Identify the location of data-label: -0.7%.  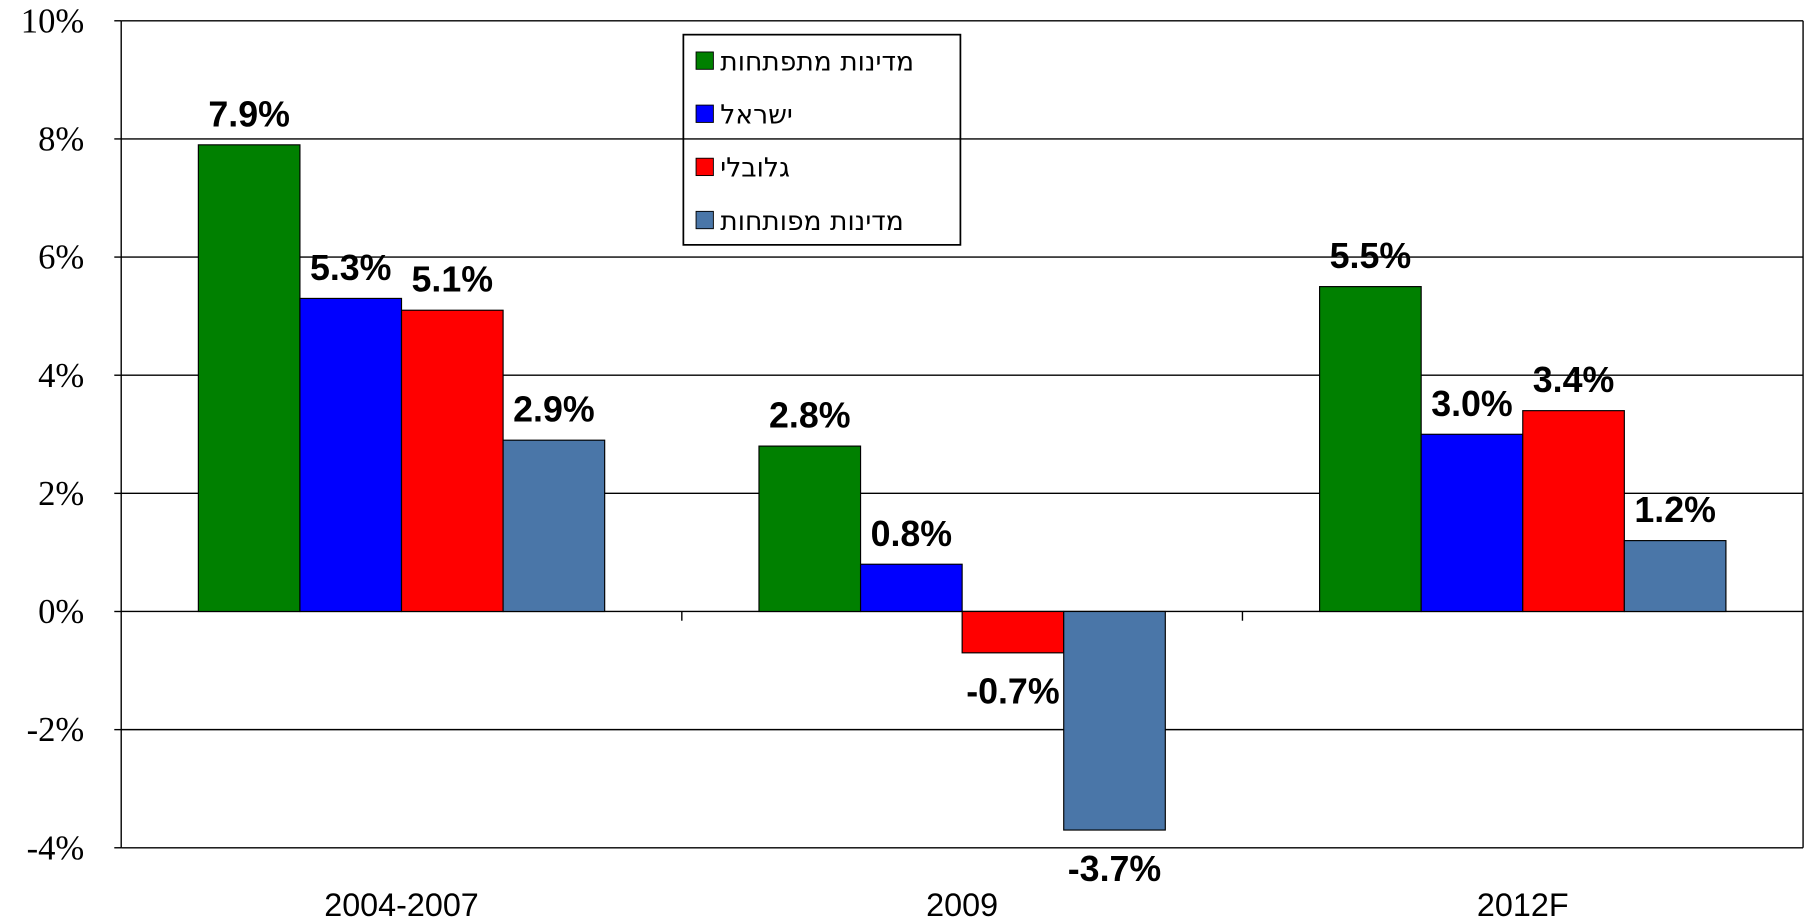
(1012, 692).